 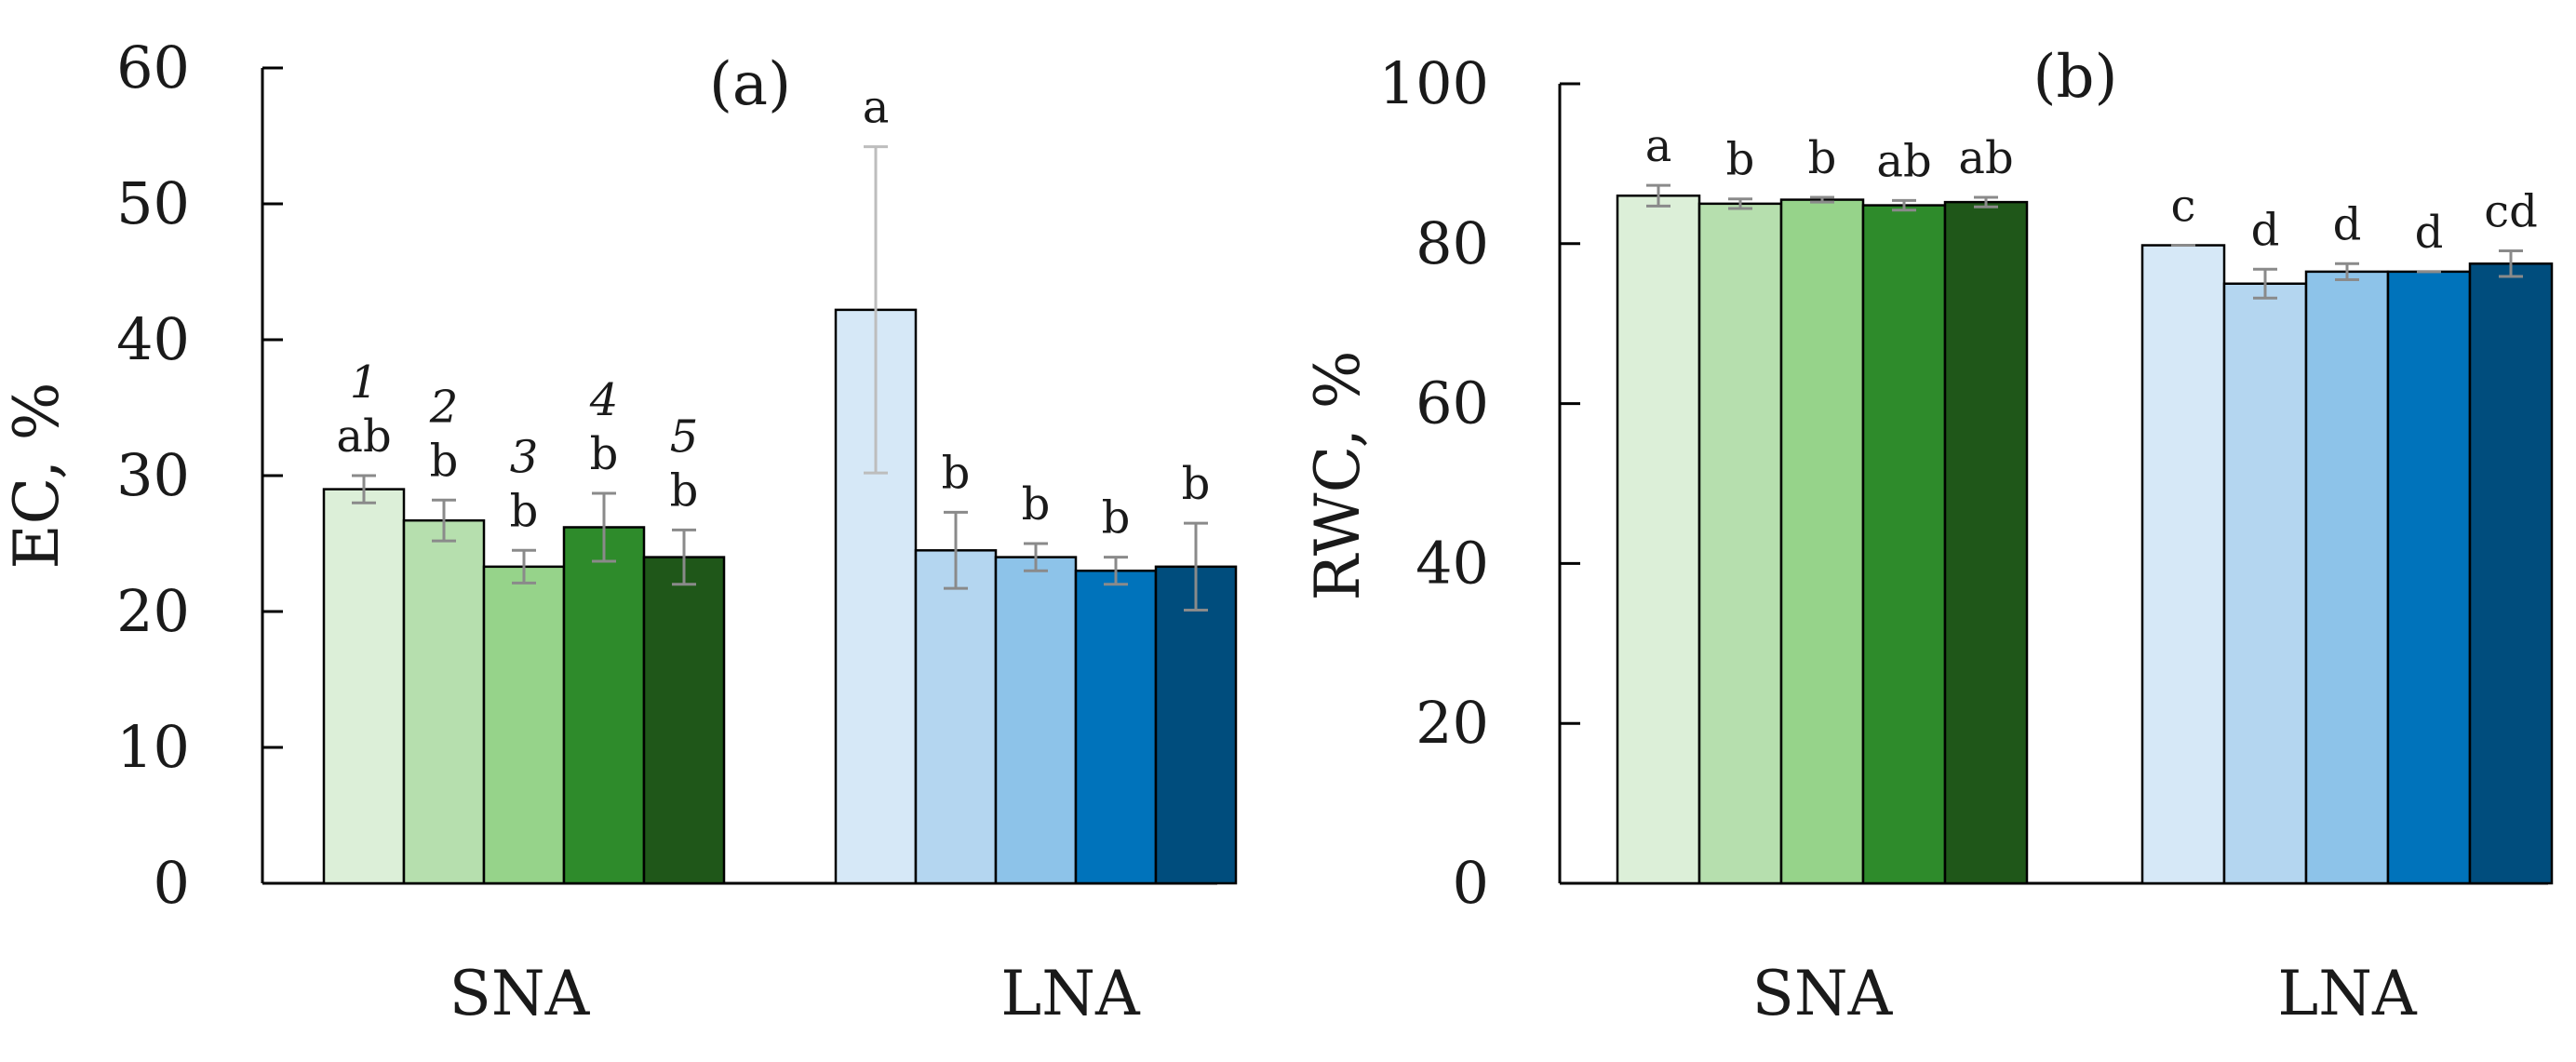 I want to click on panel-a-group-label-sna: SNA, so click(x=520, y=993).